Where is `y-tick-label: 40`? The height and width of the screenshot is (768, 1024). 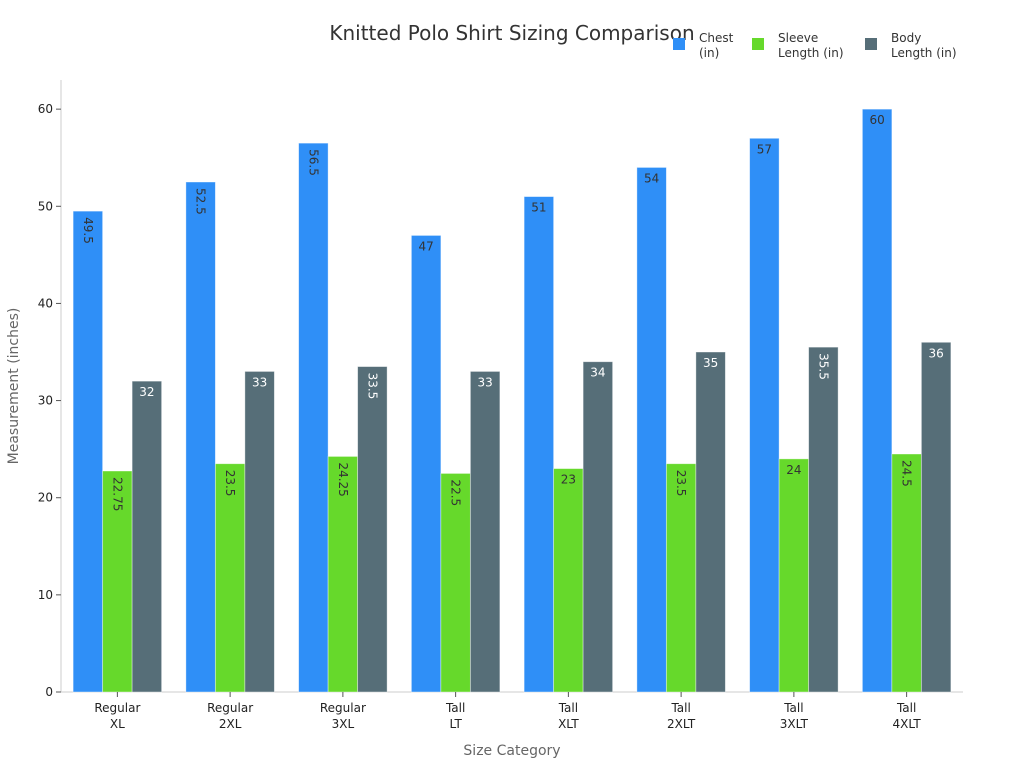
y-tick-label: 40 is located at coordinates (45, 303).